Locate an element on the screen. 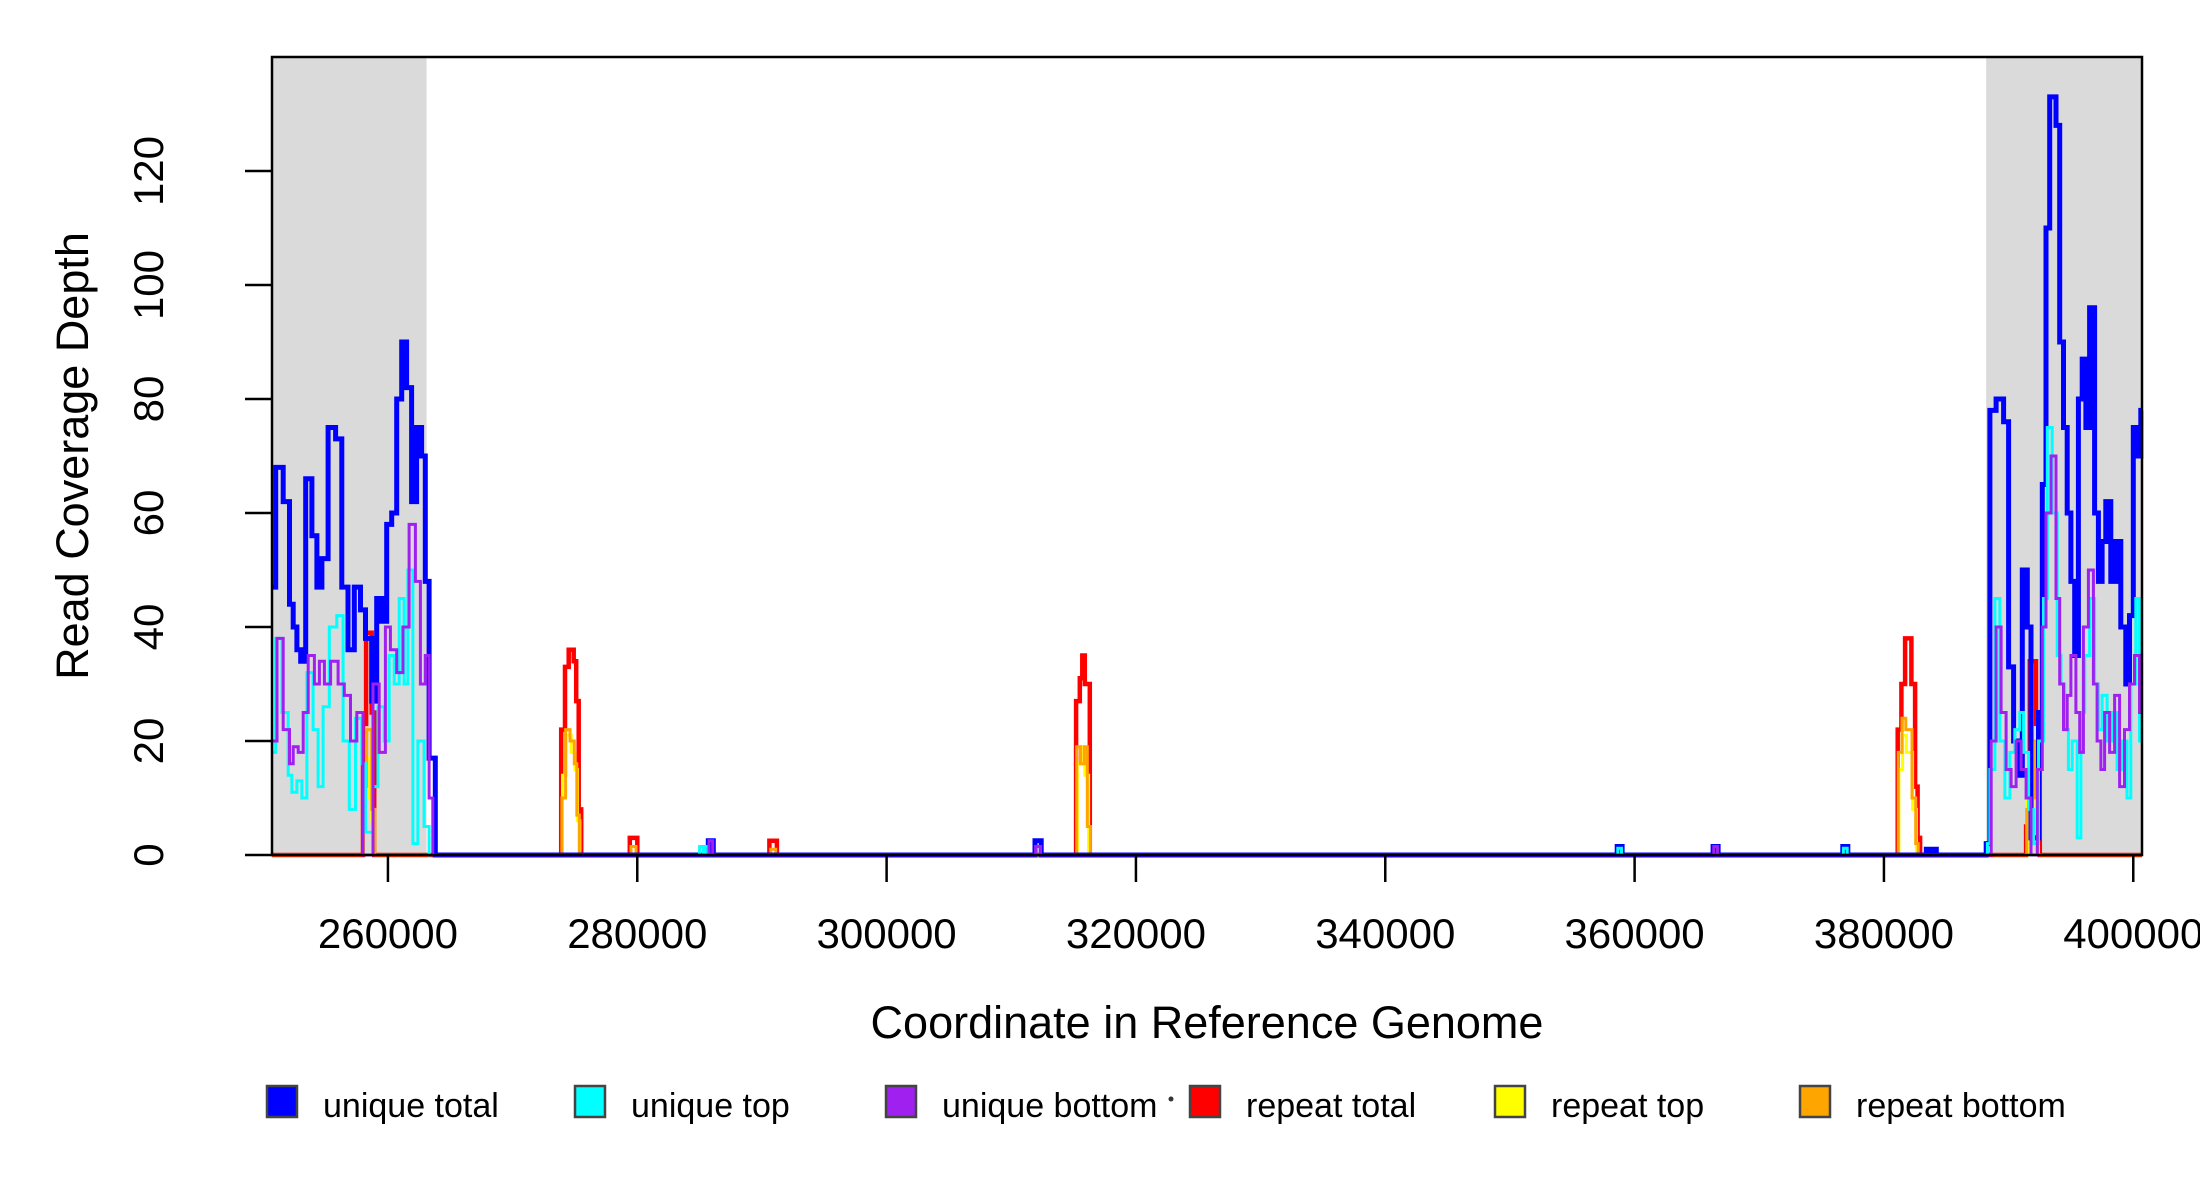 The width and height of the screenshot is (2200, 1200). y-tick-label: 60 is located at coordinates (148, 513).